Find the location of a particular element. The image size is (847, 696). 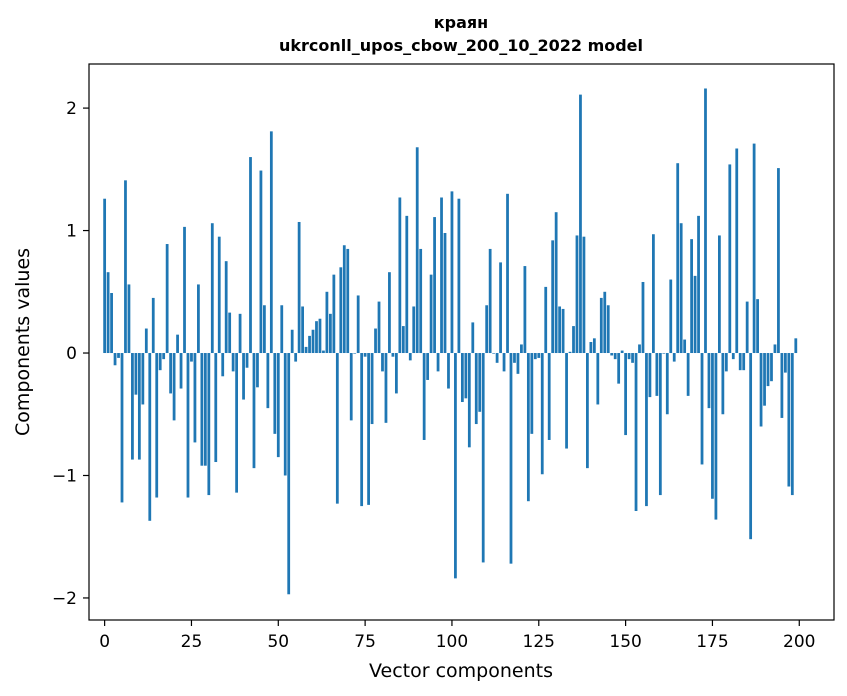

x-tick-label: 200 is located at coordinates (799, 642).